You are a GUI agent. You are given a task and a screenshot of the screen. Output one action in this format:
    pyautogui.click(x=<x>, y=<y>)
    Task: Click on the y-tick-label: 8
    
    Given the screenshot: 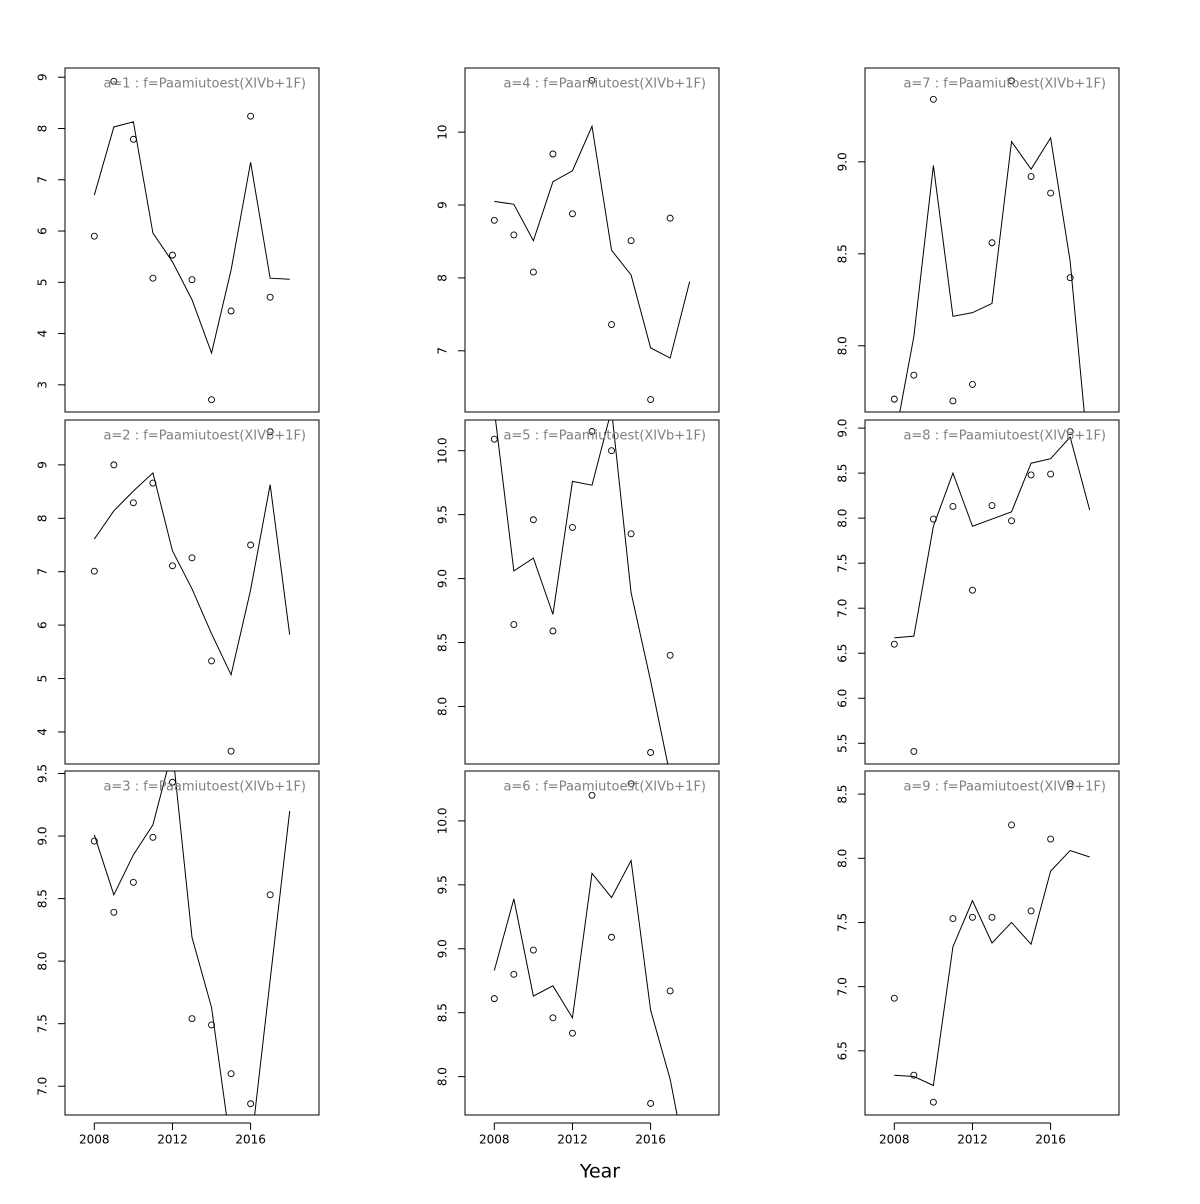 What is the action you would take?
    pyautogui.click(x=443, y=278)
    